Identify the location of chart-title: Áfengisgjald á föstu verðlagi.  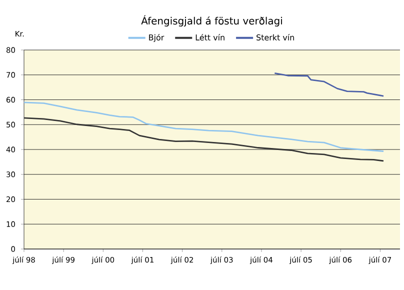
(211, 21).